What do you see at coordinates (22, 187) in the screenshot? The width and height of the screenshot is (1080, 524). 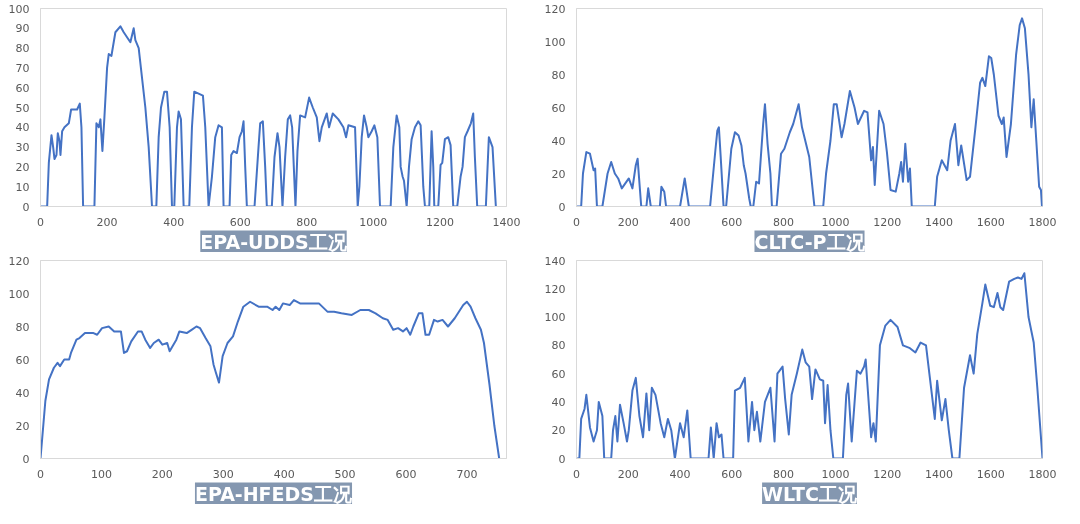 I see `y-tick-label: 10` at bounding box center [22, 187].